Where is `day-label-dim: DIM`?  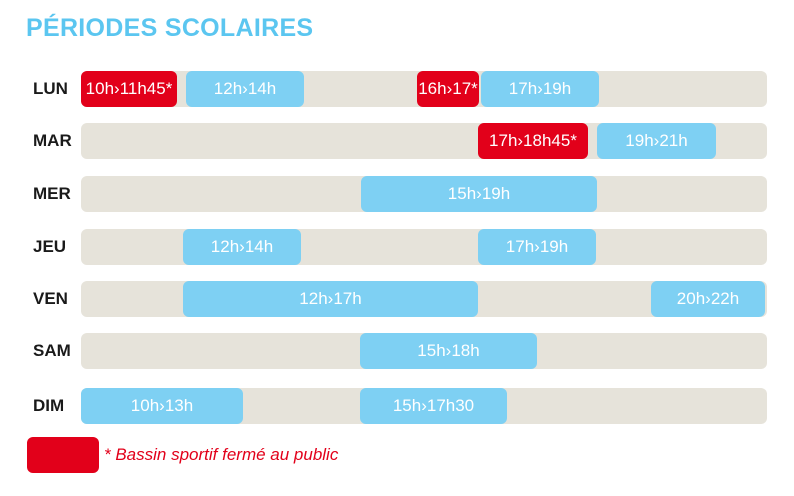 day-label-dim: DIM is located at coordinates (49, 405).